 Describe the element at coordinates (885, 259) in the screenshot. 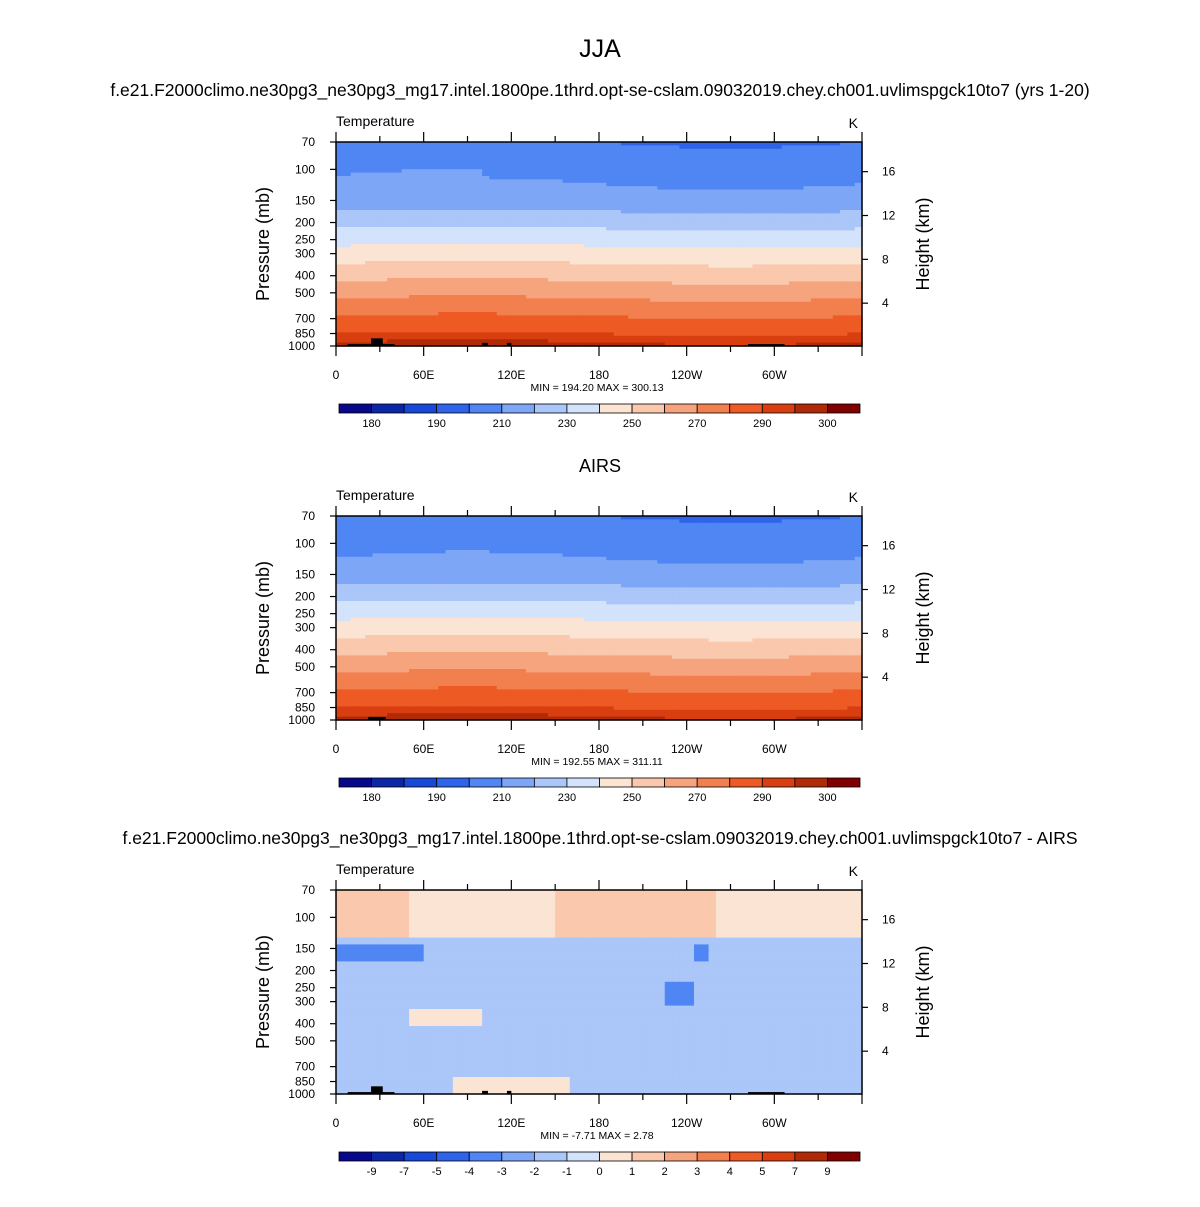

I see `height-tick-label: 8` at that location.